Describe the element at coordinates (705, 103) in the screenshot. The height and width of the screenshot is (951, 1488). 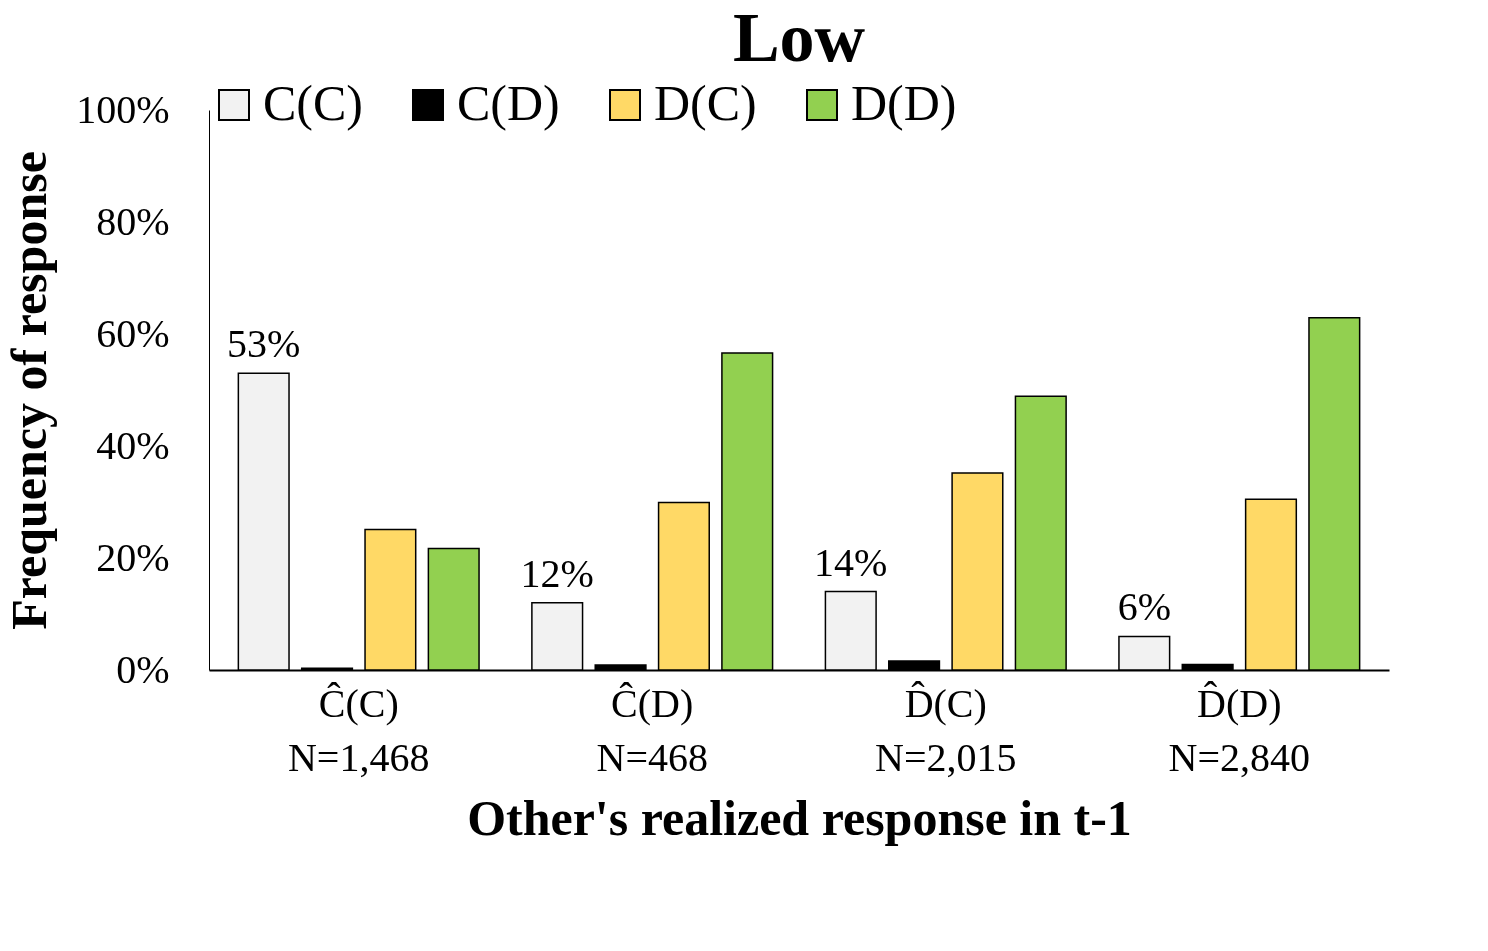
I see `legend-label: D(C)` at that location.